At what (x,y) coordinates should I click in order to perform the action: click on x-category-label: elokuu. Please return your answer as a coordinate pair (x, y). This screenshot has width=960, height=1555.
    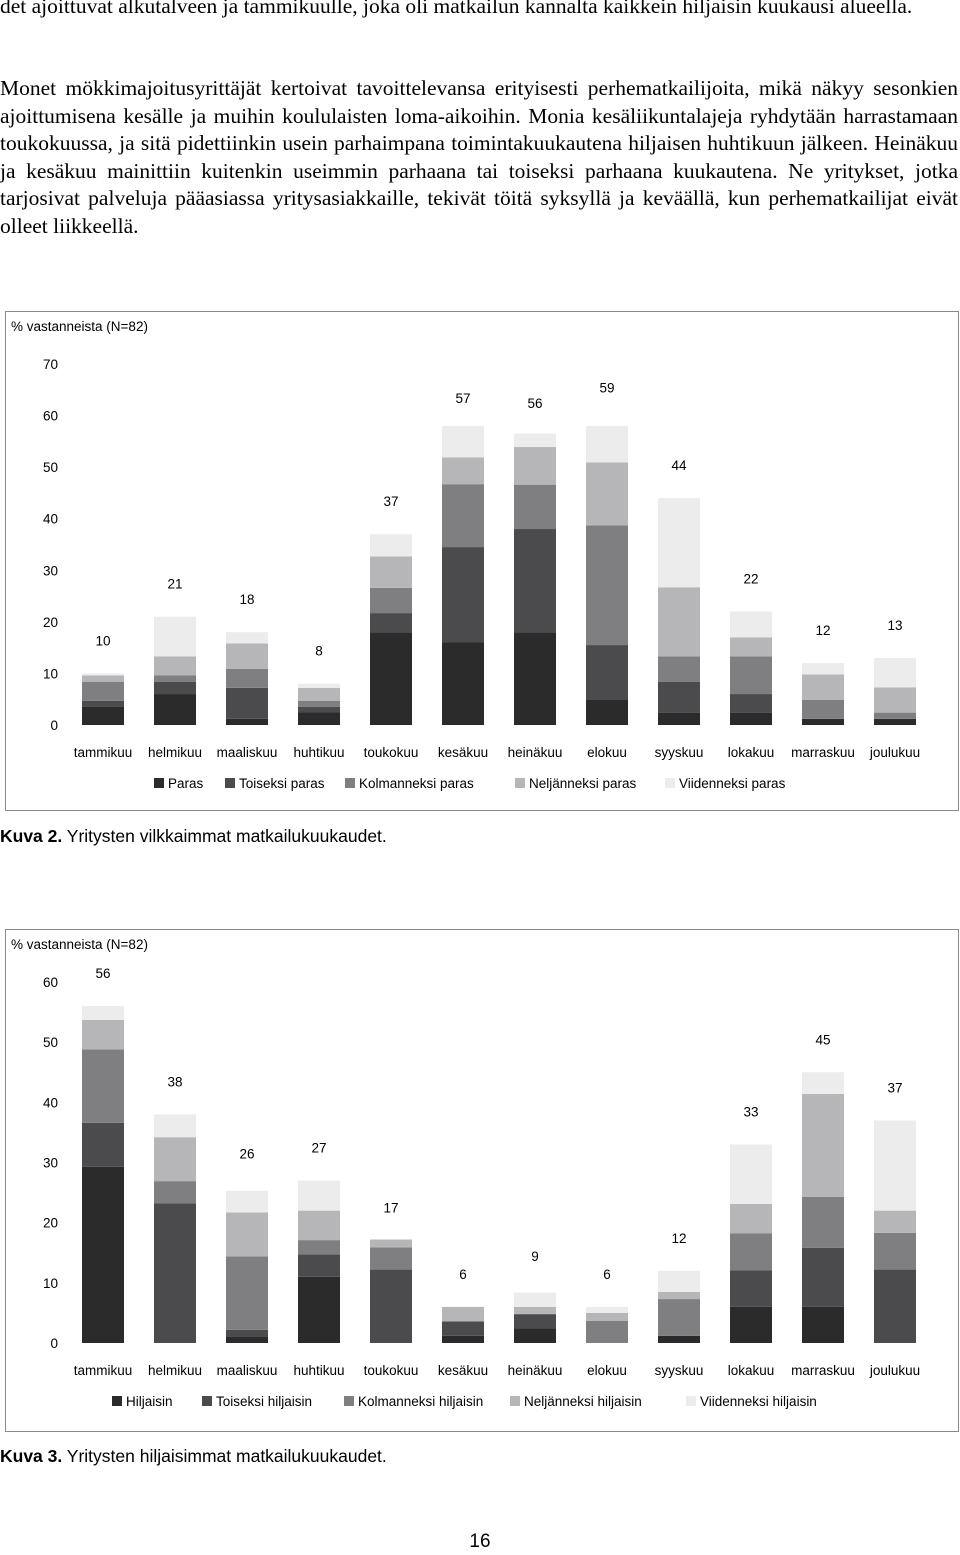
    Looking at the image, I should click on (607, 752).